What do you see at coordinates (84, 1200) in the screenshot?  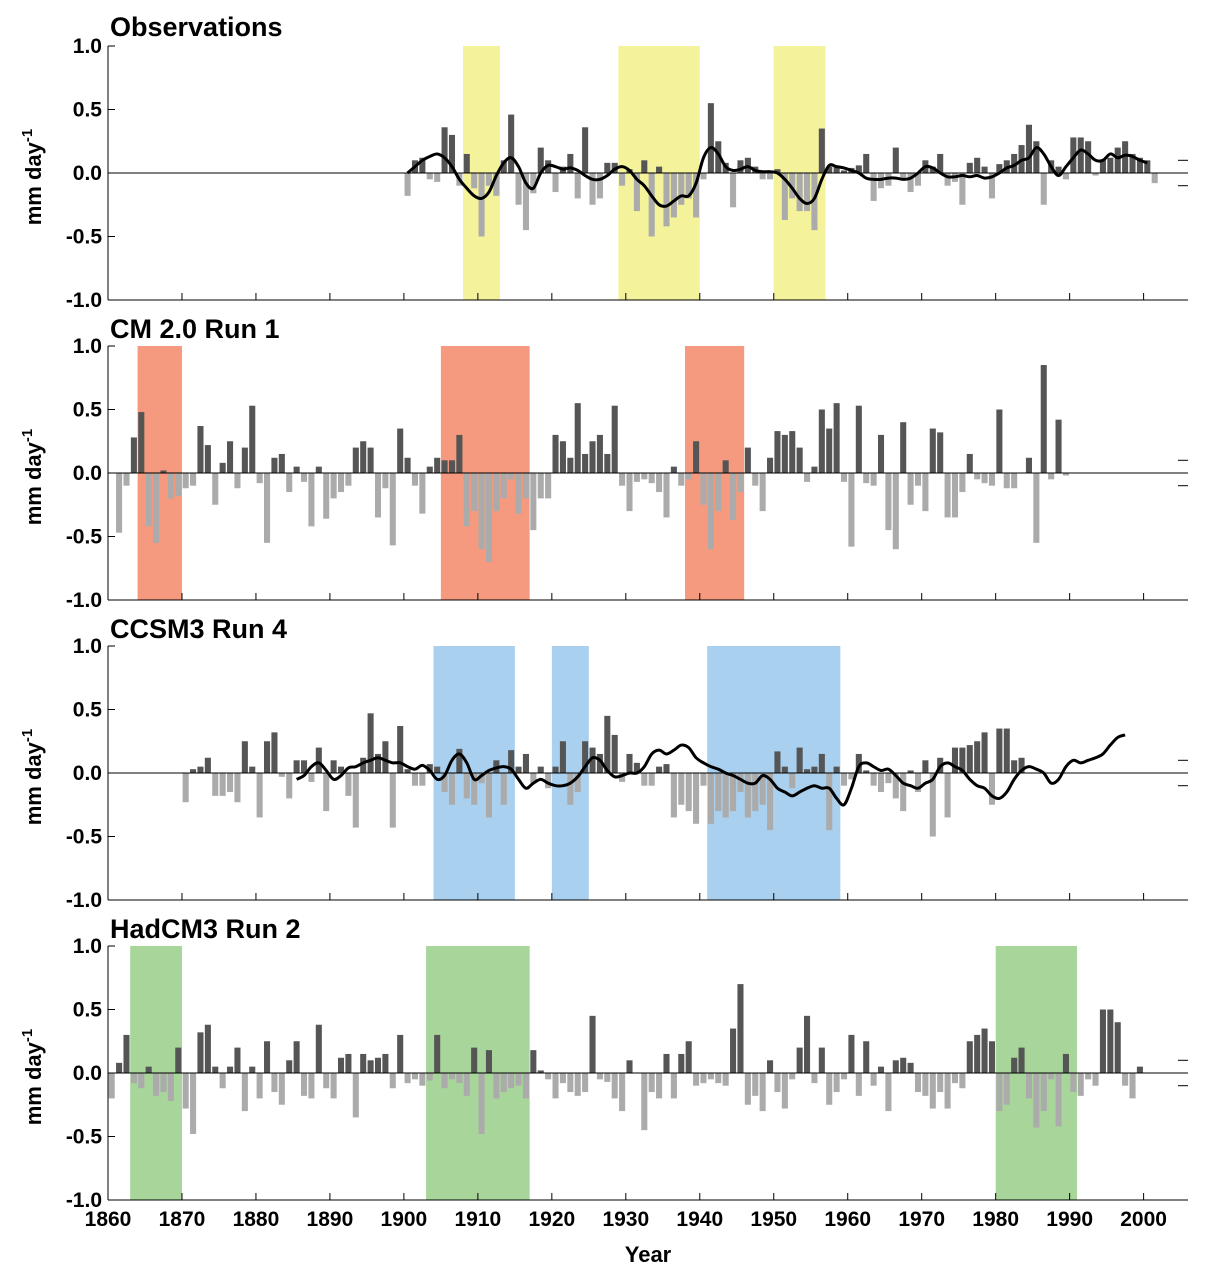 I see `y-tick-label: -1.0` at bounding box center [84, 1200].